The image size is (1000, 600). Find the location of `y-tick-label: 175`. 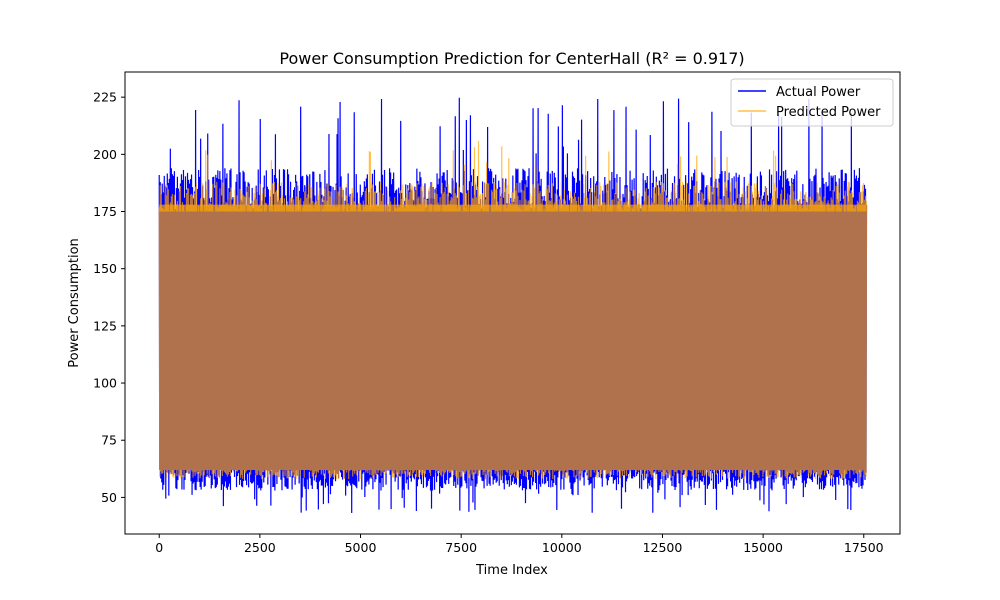

y-tick-label: 175 is located at coordinates (105, 211).